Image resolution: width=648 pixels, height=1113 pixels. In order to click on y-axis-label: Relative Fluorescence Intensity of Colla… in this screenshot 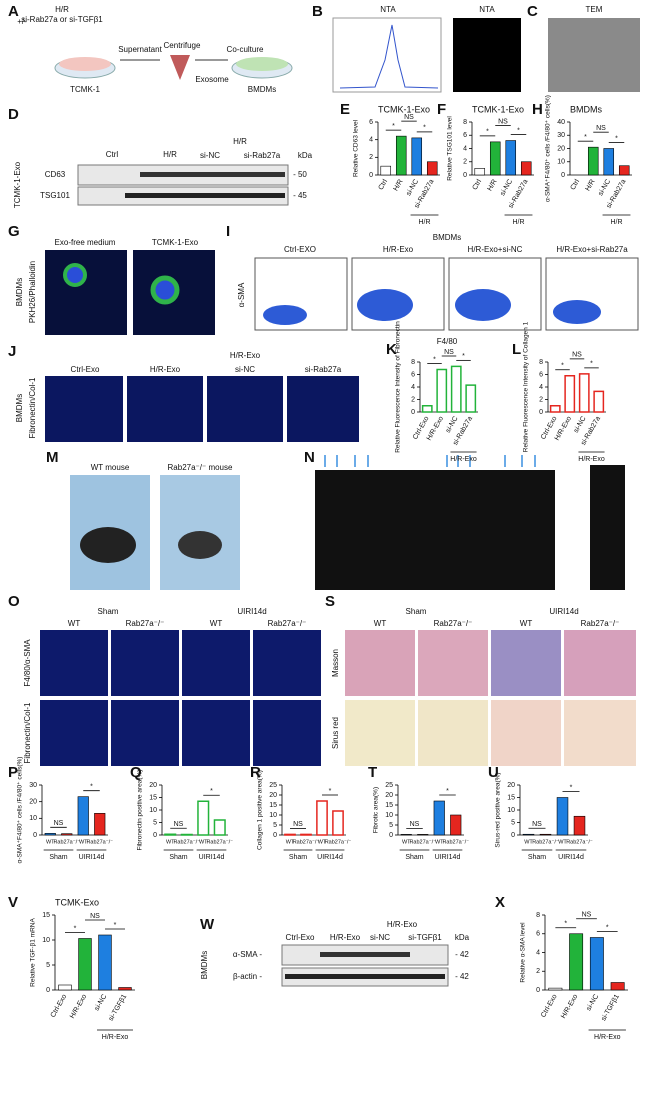, I will do `click(526, 386)`.